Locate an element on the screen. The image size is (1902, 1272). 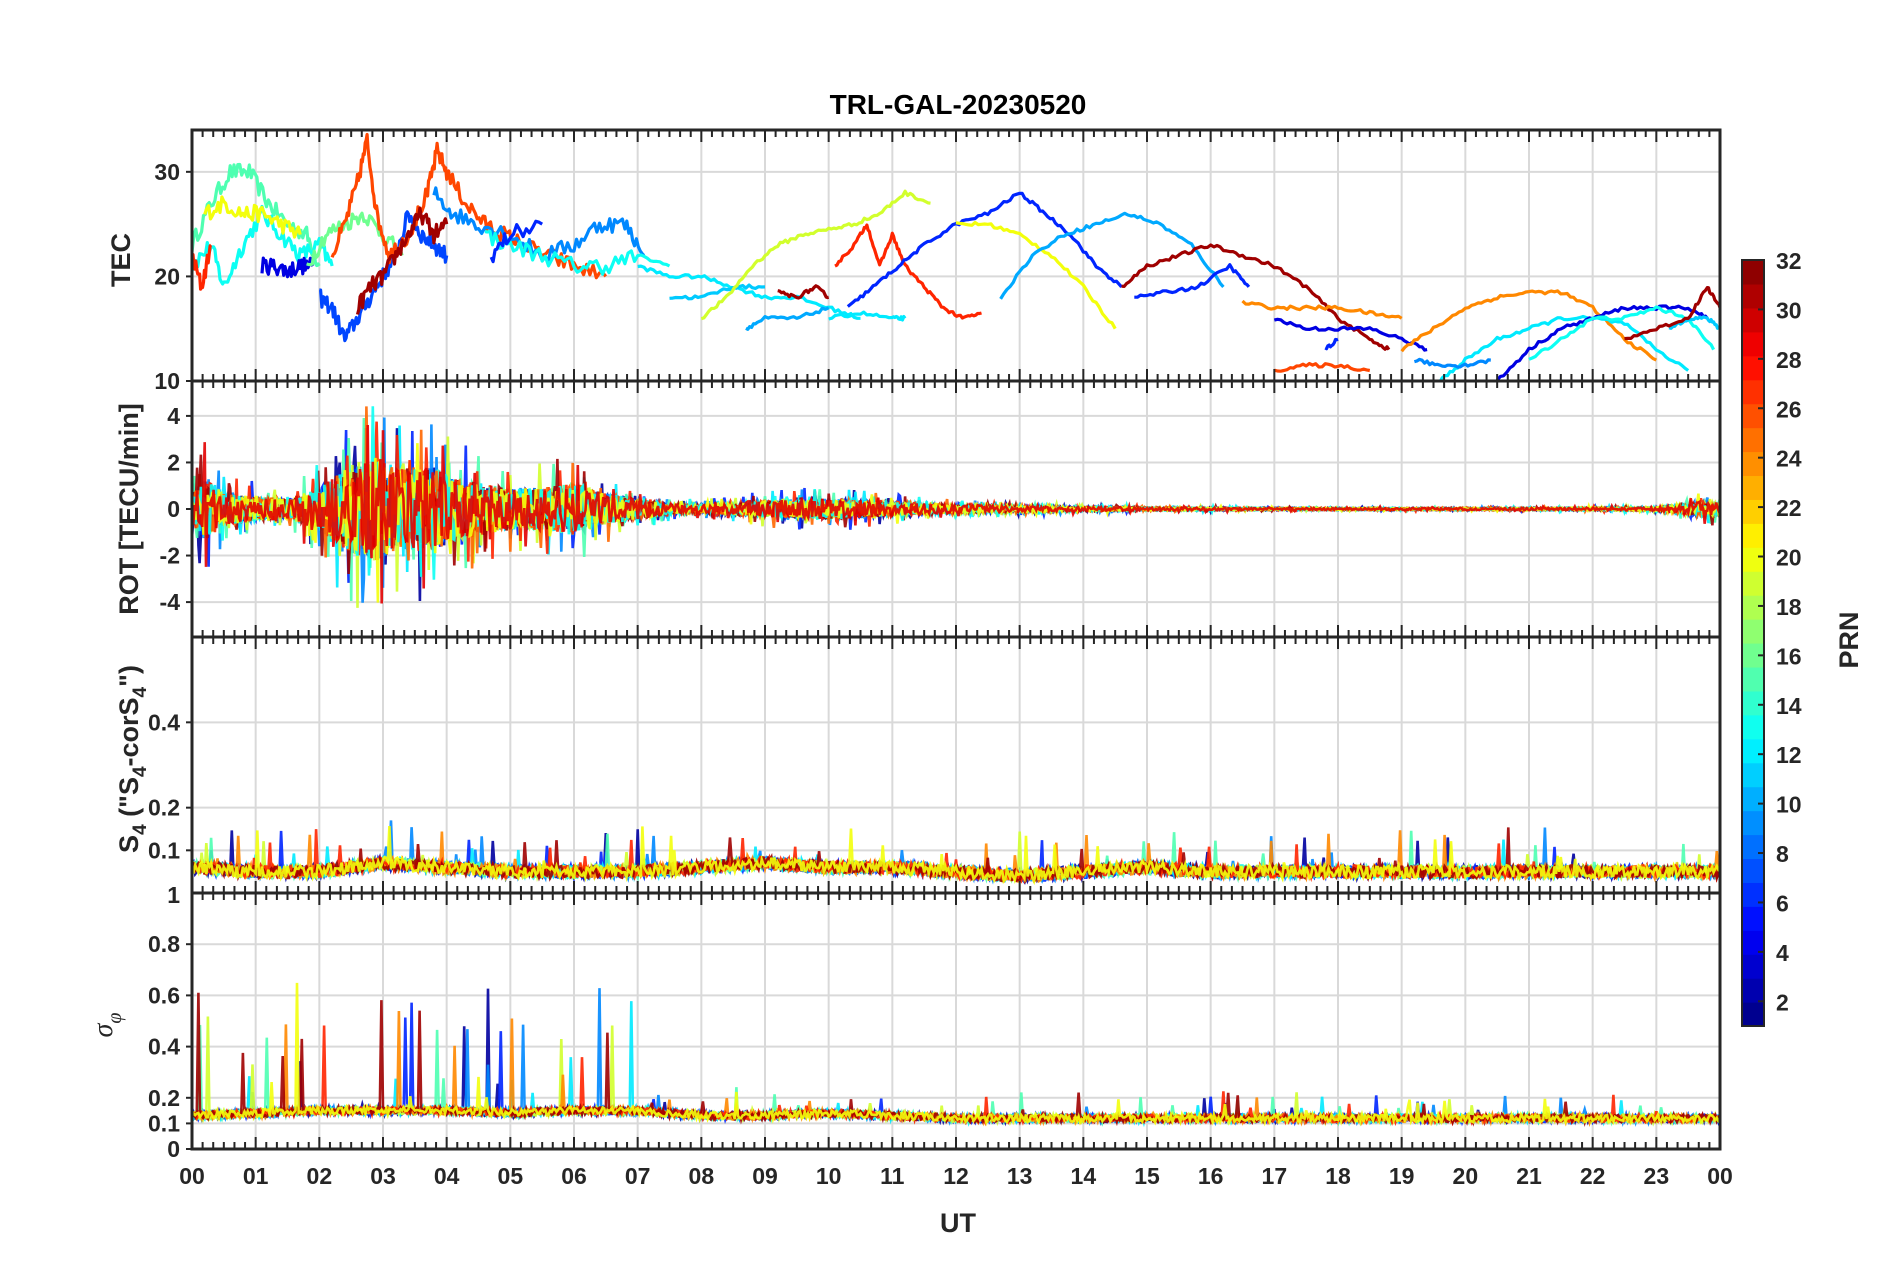
x-tick-label: 19 is located at coordinates (1402, 1176).